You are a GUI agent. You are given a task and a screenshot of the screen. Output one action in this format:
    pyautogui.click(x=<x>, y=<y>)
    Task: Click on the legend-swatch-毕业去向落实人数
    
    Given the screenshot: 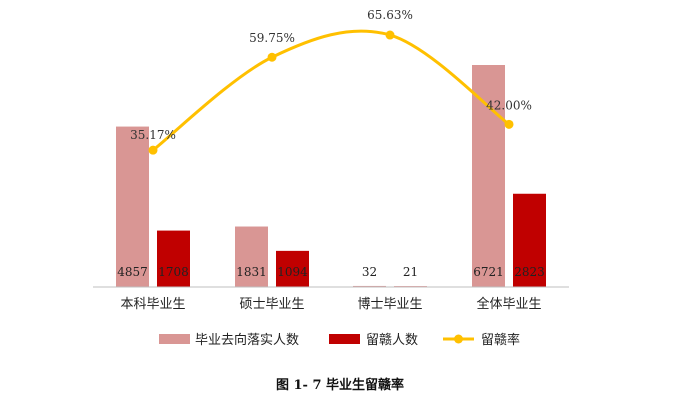 What is the action you would take?
    pyautogui.click(x=174, y=339)
    